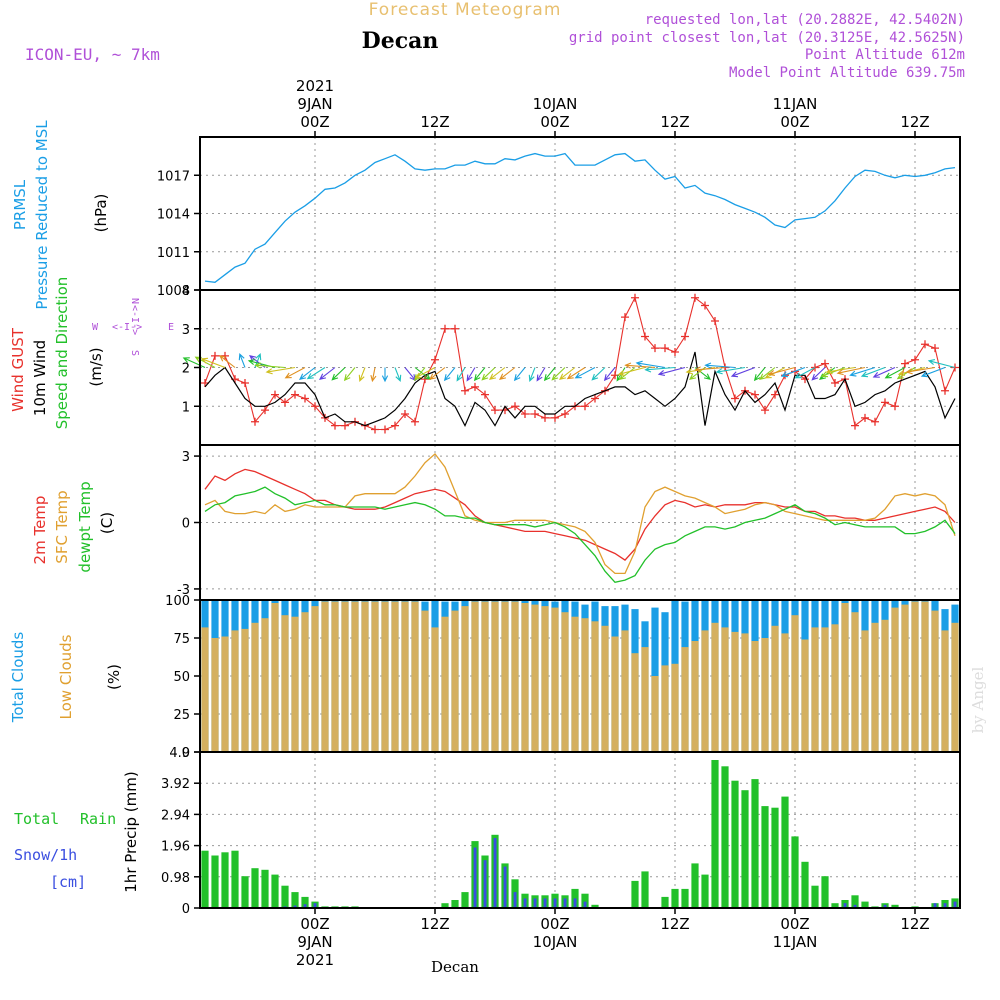  I want to click on y-tick-label: 25, so click(181, 715).